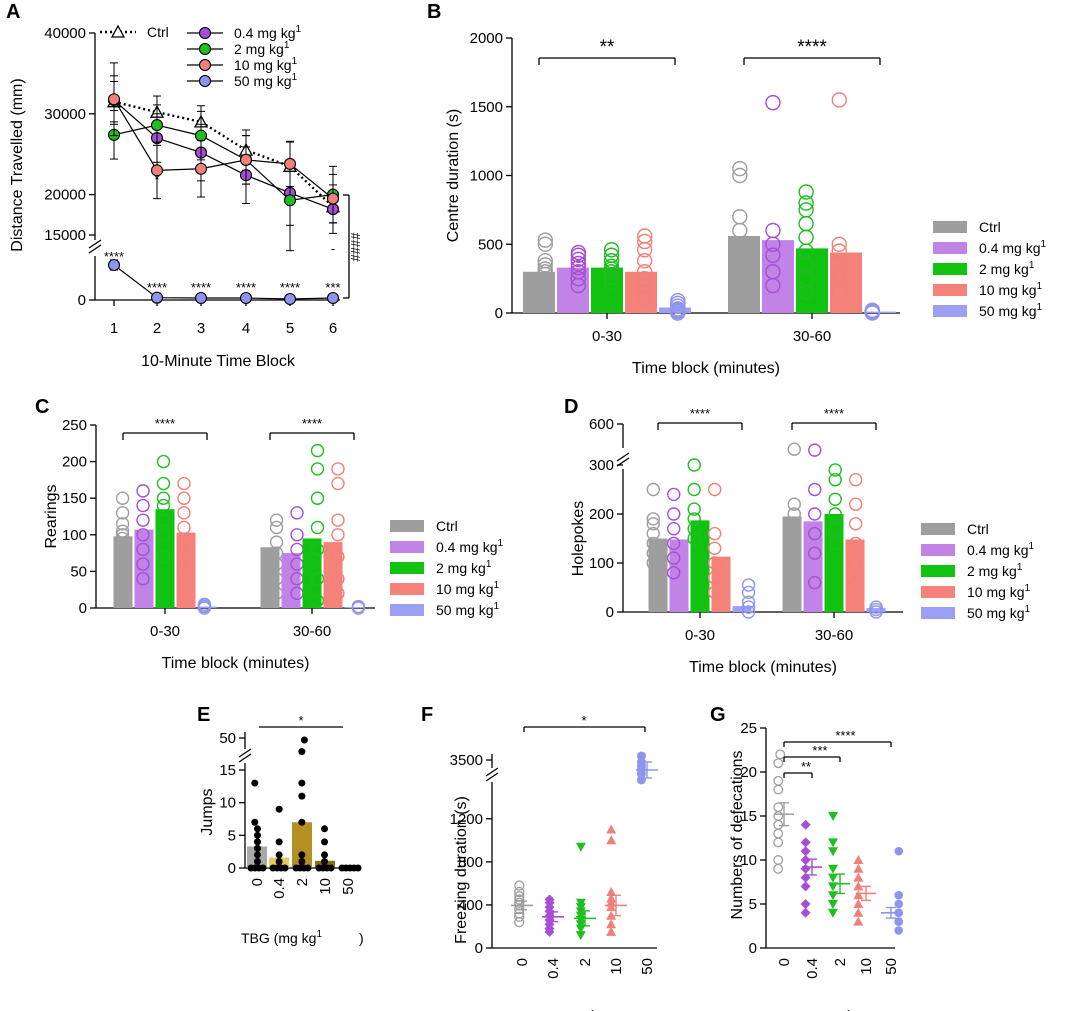 This screenshot has width=1065, height=1011. Describe the element at coordinates (999, 612) in the screenshot. I see `legend-label: 50 mg kg1` at that location.